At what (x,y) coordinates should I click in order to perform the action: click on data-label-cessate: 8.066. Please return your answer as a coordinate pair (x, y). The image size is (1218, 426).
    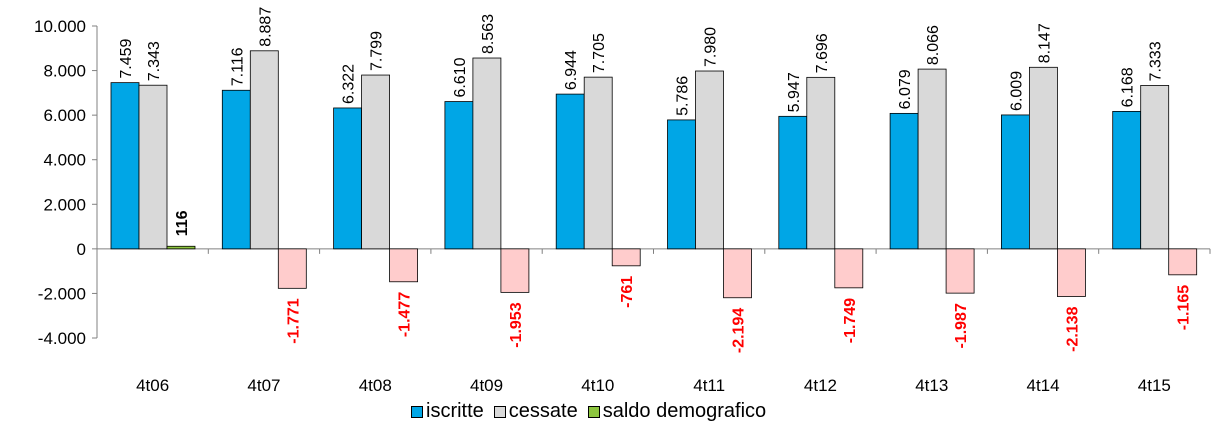
    Looking at the image, I should click on (933, 45).